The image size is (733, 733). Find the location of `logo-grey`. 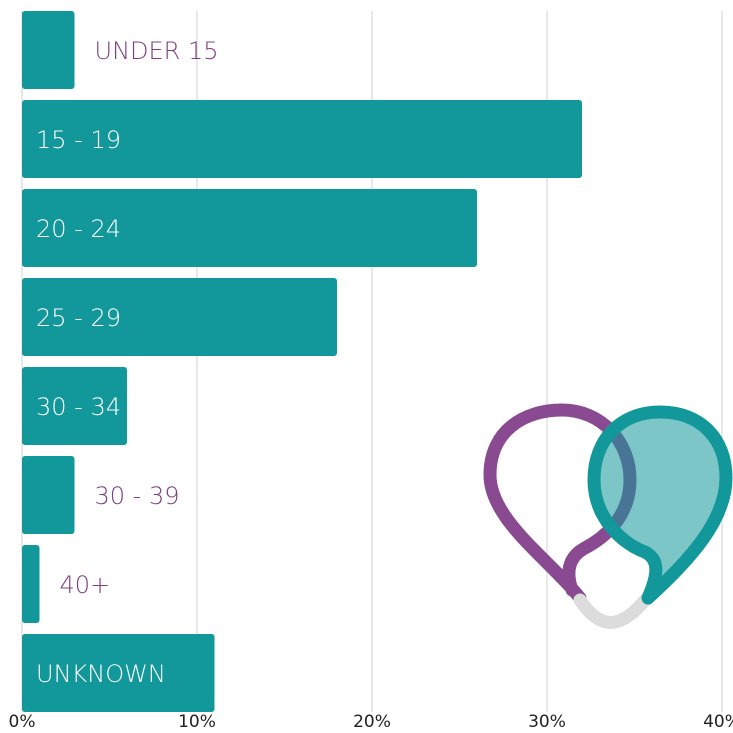

logo-grey is located at coordinates (612, 611).